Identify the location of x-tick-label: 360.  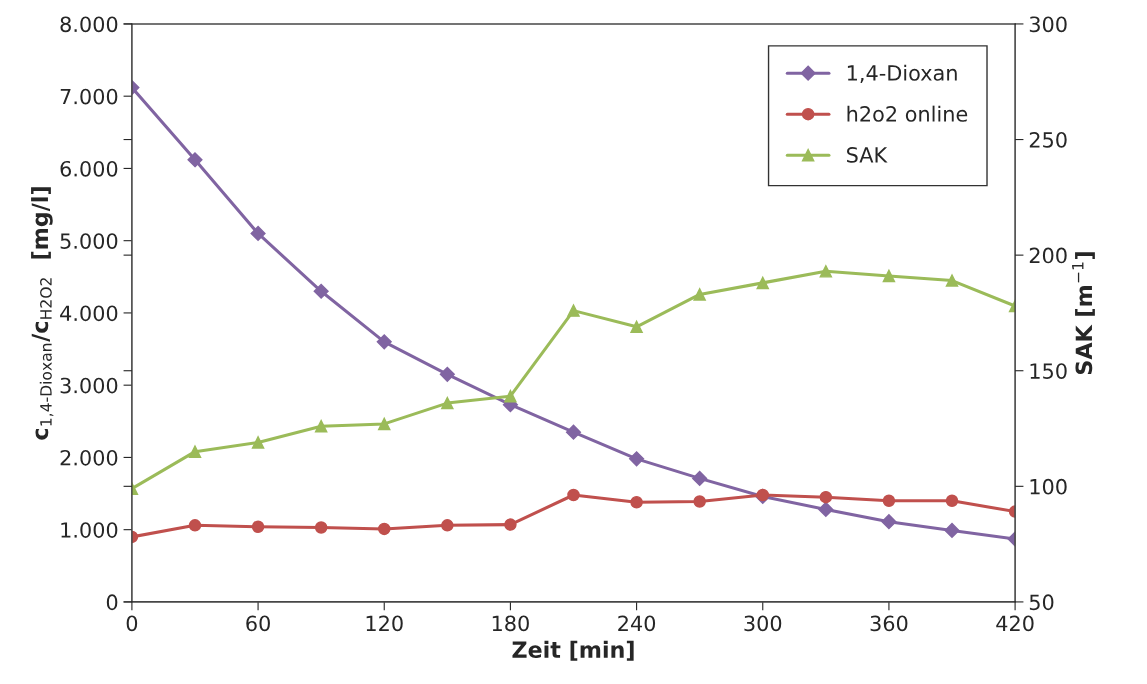
(889, 623).